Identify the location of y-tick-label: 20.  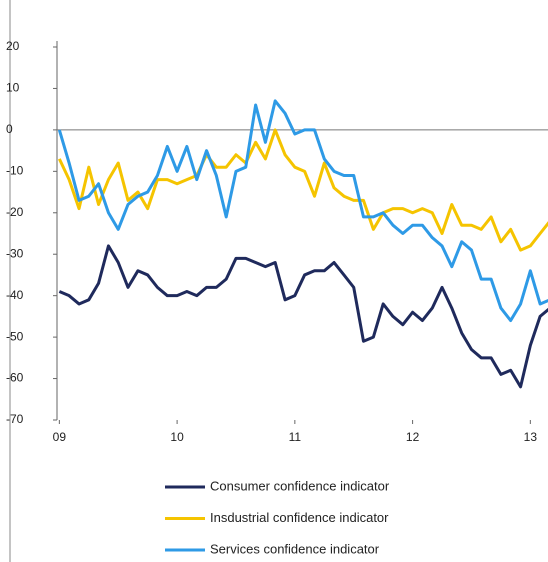
(13, 46).